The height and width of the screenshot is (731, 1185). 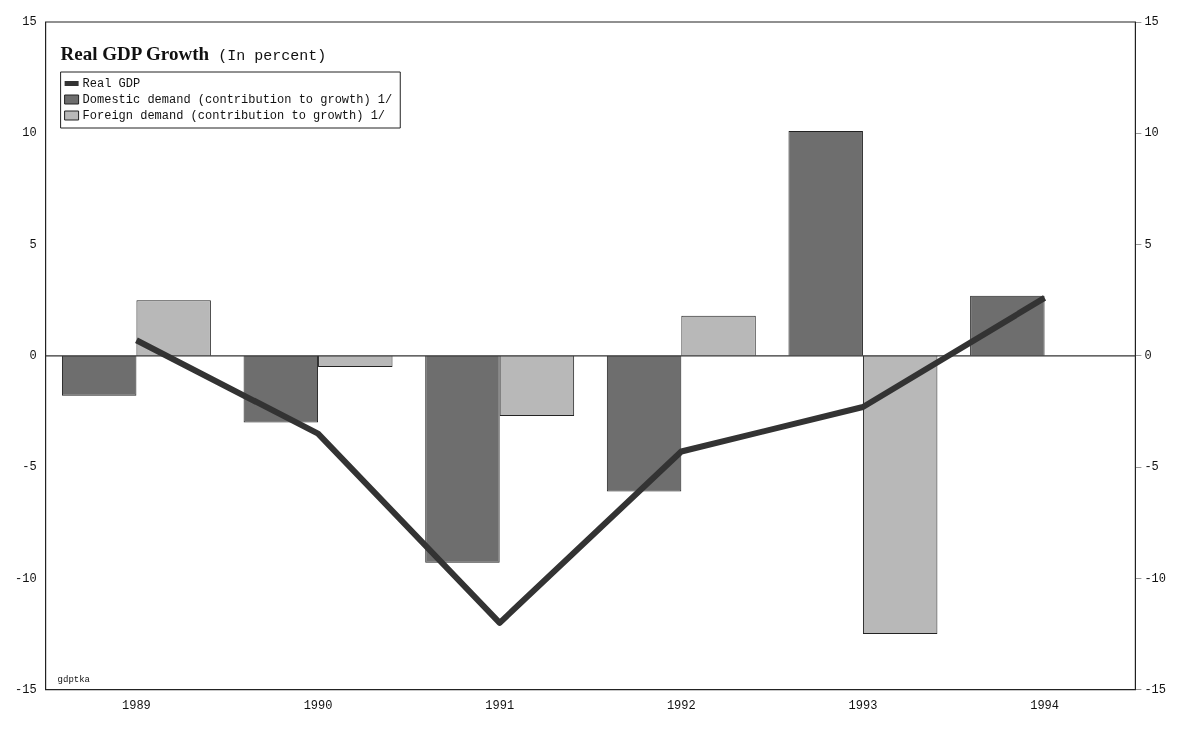 I want to click on y-tick-label: -15, so click(x=25, y=689).